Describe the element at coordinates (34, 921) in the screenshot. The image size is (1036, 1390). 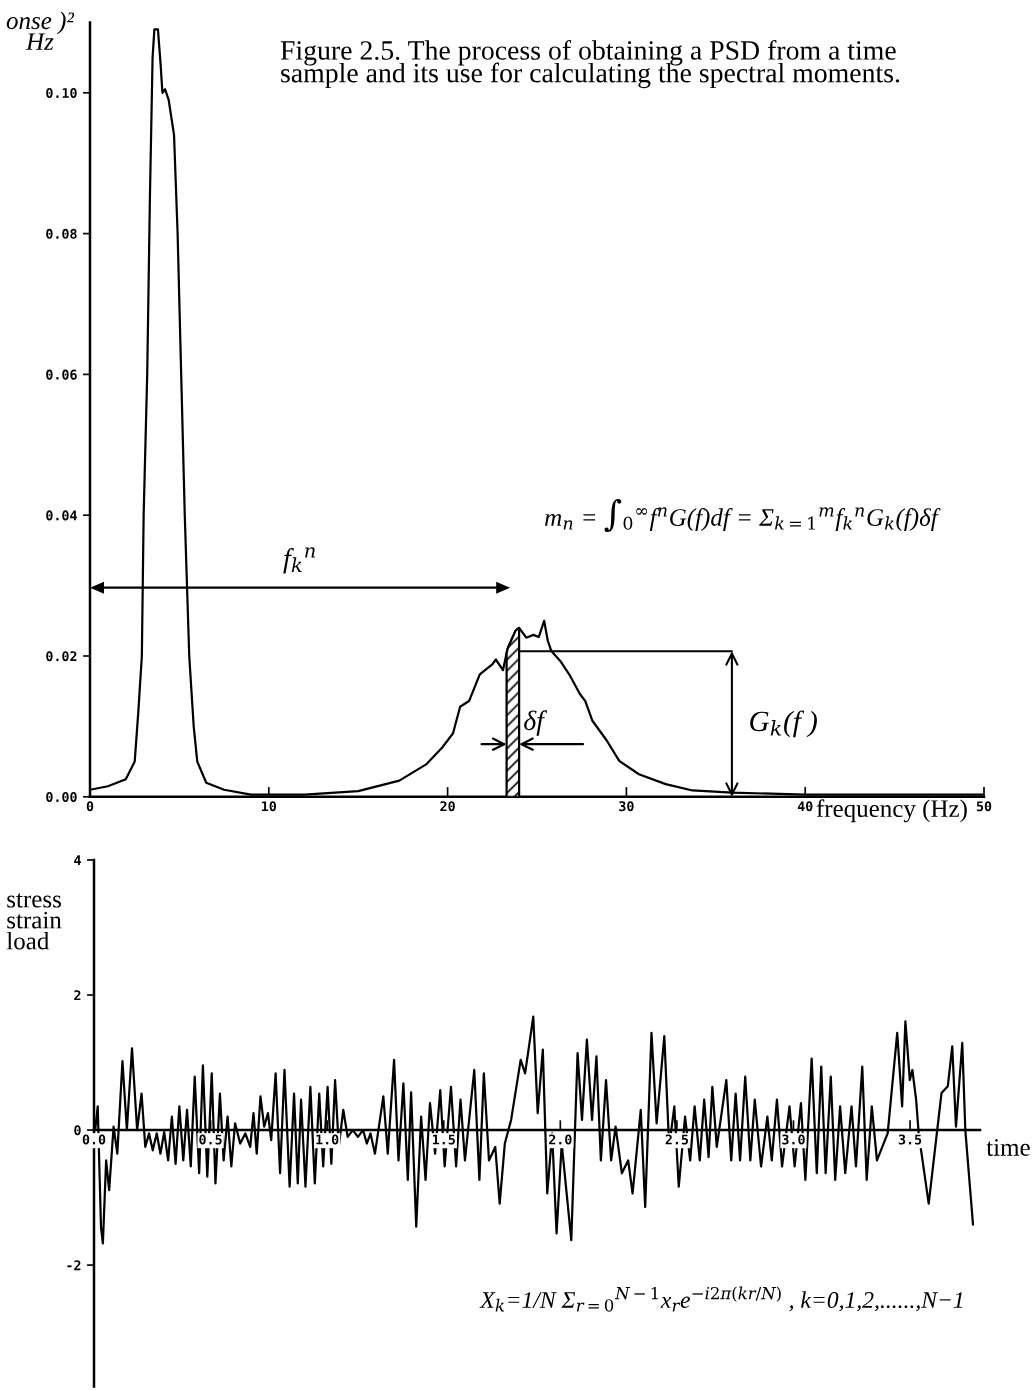
I see `y-axis-title: stress strain load` at that location.